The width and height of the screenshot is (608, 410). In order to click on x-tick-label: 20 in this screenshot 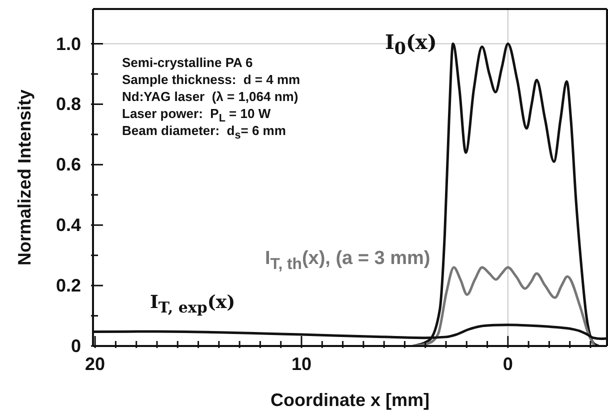, I will do `click(95, 364)`.